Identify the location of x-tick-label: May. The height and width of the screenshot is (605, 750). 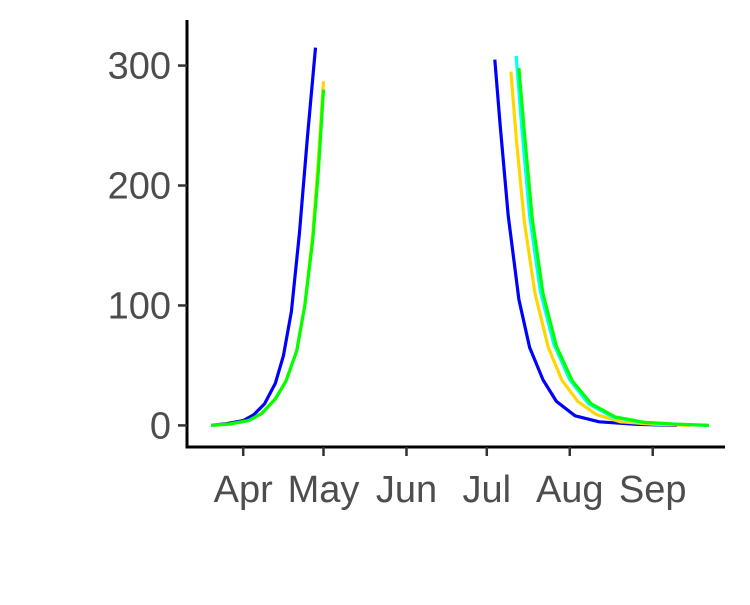
(324, 490).